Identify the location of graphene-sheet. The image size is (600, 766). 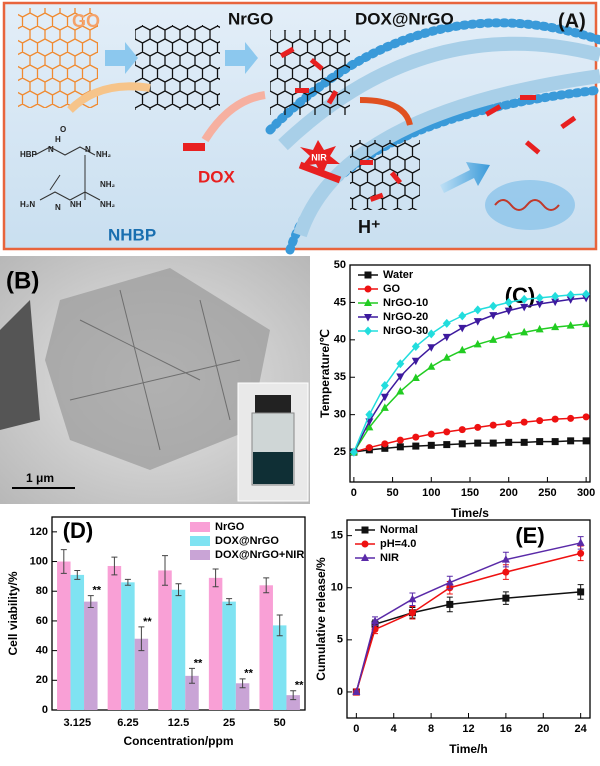
(157, 369).